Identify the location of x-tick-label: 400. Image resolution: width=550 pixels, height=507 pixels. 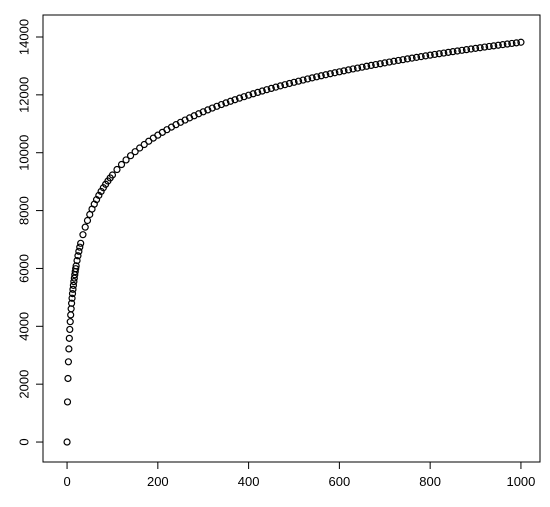
(249, 481).